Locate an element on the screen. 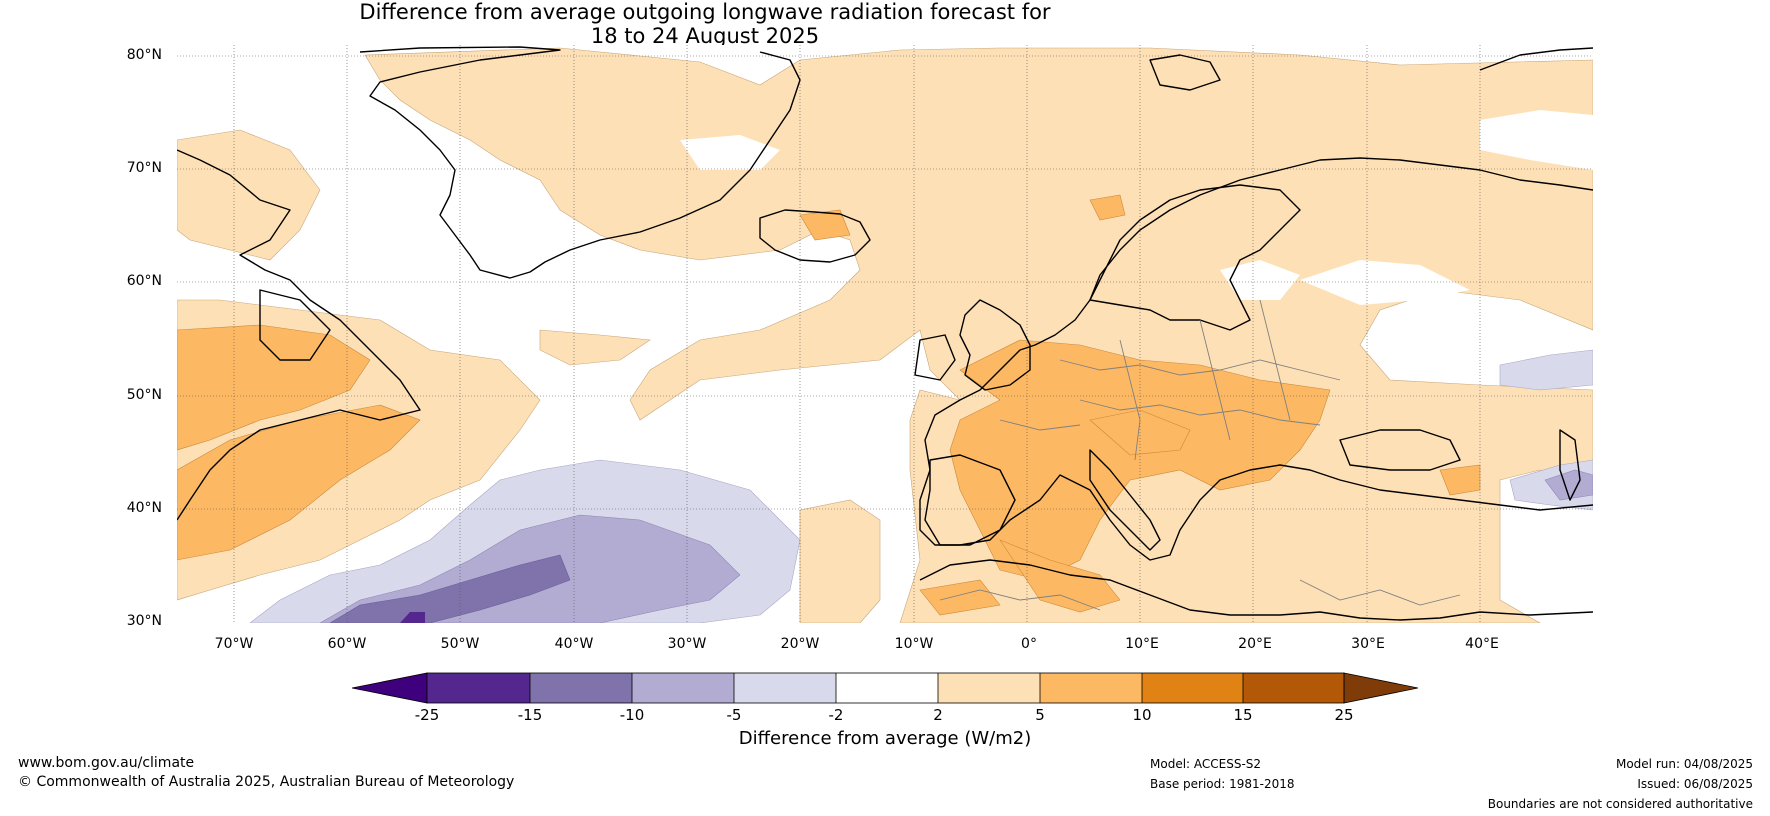  lat-label-80n: 80°N is located at coordinates (144, 55).